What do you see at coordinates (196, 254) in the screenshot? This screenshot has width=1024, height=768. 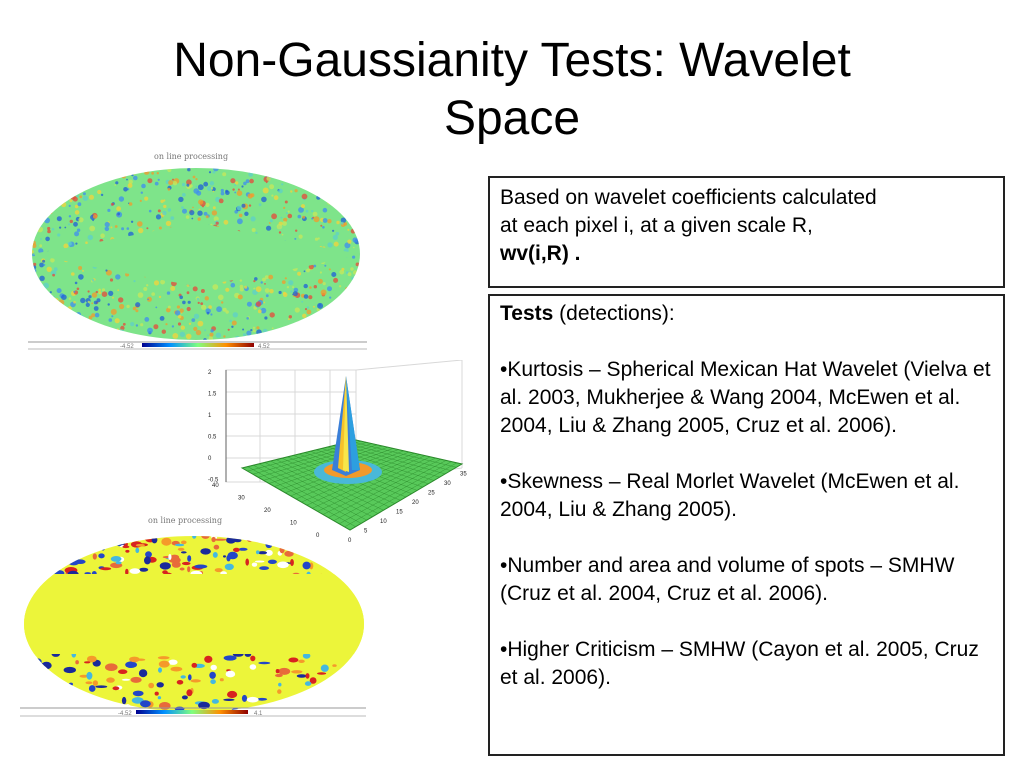 I see `top-map-galactic-mask` at bounding box center [196, 254].